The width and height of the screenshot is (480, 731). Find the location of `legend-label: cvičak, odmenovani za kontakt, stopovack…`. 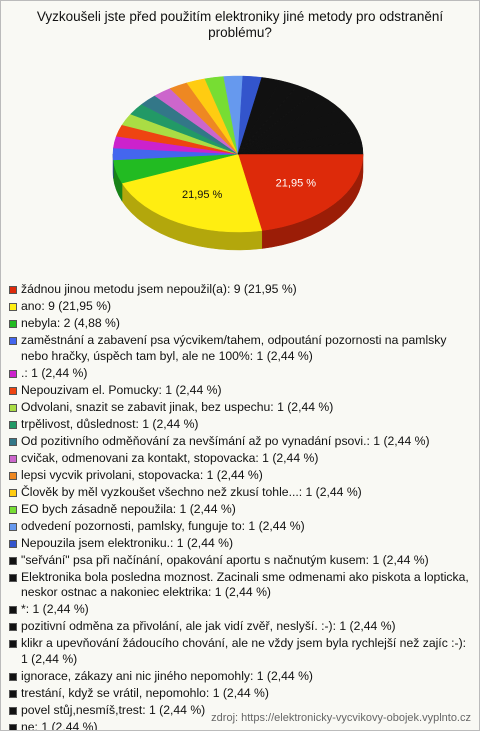

legend-label: cvičak, odmenovani za kontakt, stopovack… is located at coordinates (170, 457).